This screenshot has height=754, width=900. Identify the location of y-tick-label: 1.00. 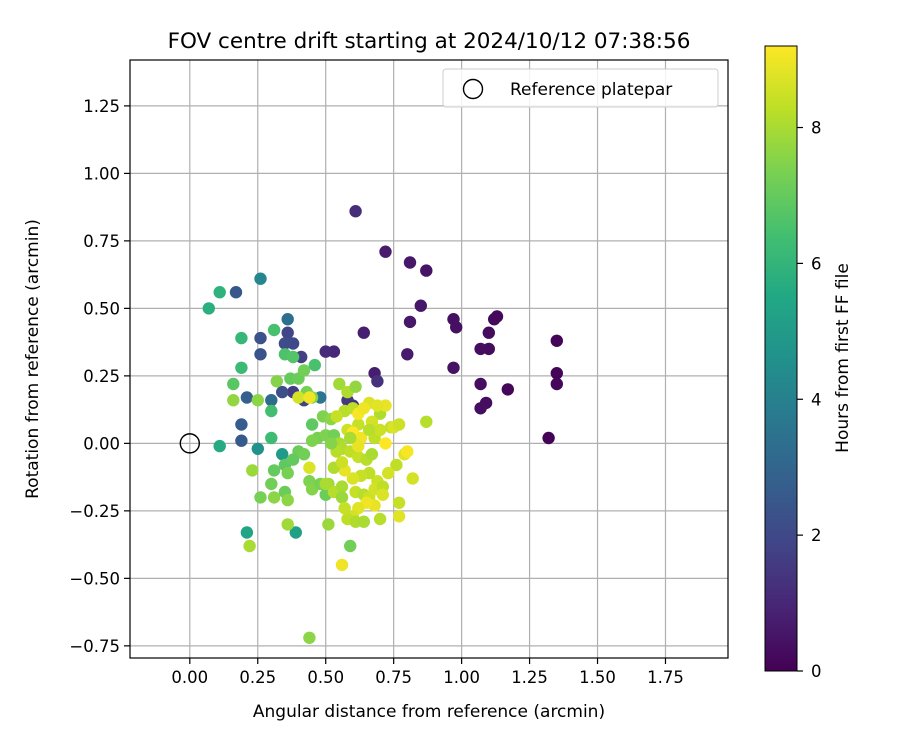
(101, 173).